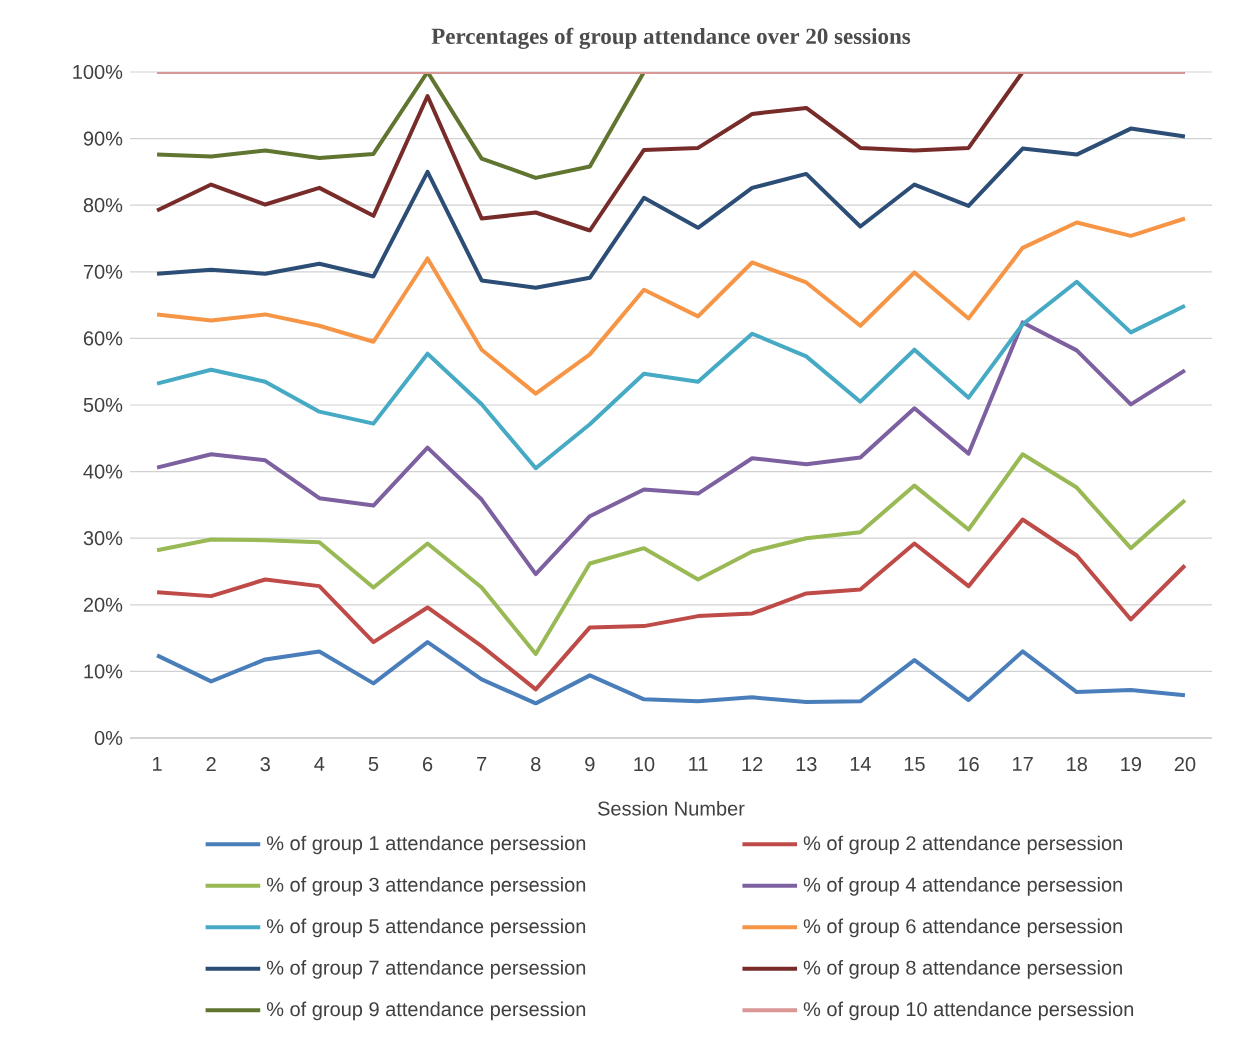  What do you see at coordinates (968, 764) in the screenshot?
I see `x-tick-label: 16` at bounding box center [968, 764].